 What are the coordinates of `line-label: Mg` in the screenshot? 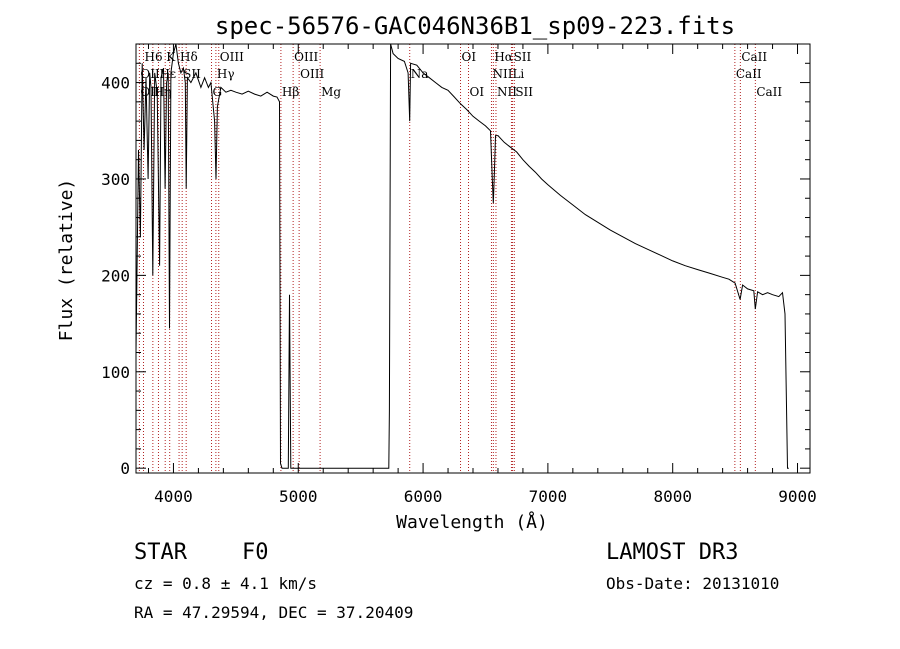 It's located at (331, 92).